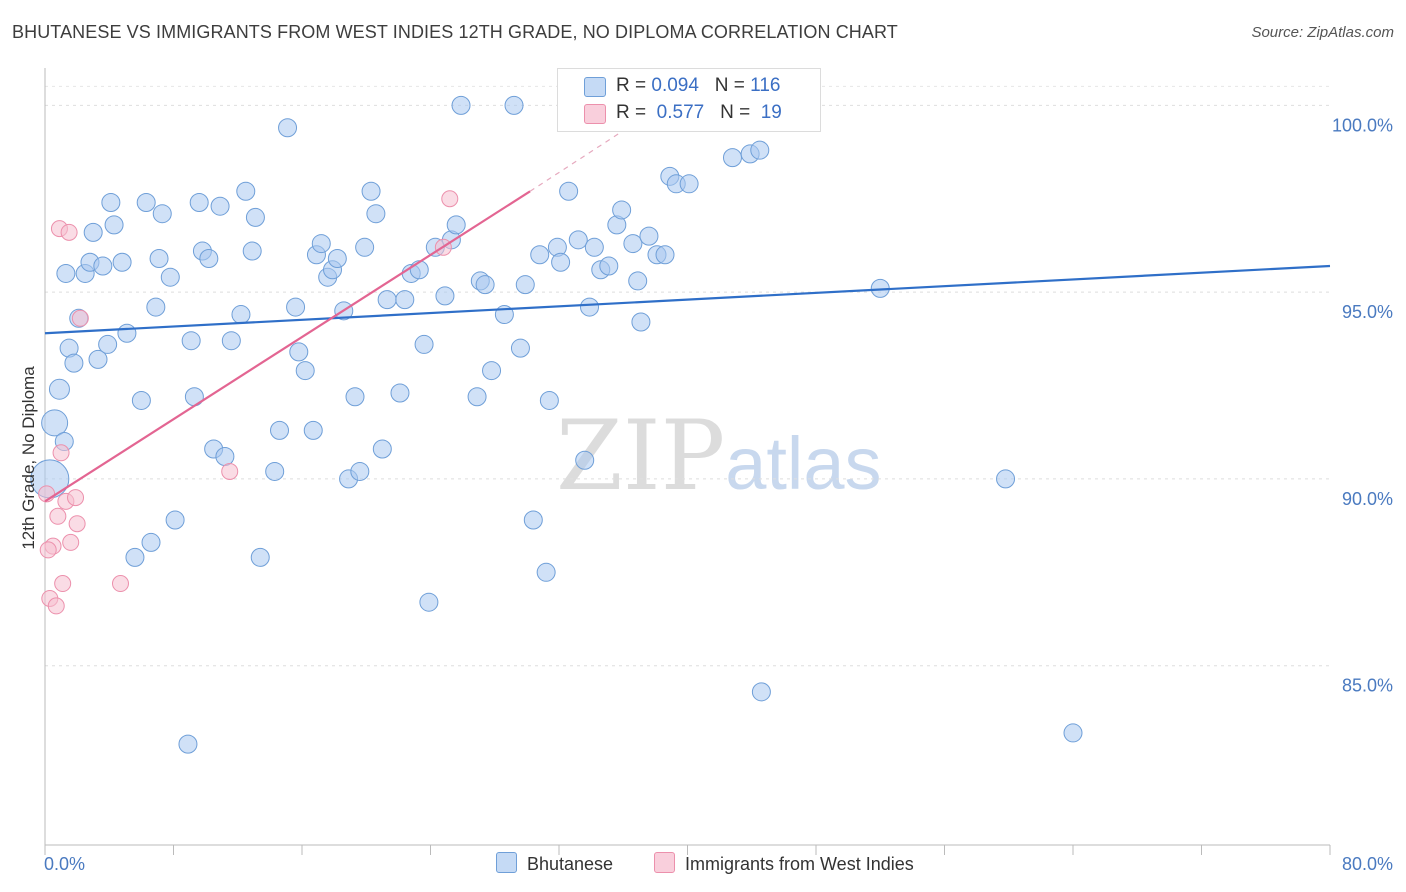 This screenshot has width=1406, height=892. Describe the element at coordinates (1367, 864) in the screenshot. I see `x-tick-label-max: 80.0%` at that location.